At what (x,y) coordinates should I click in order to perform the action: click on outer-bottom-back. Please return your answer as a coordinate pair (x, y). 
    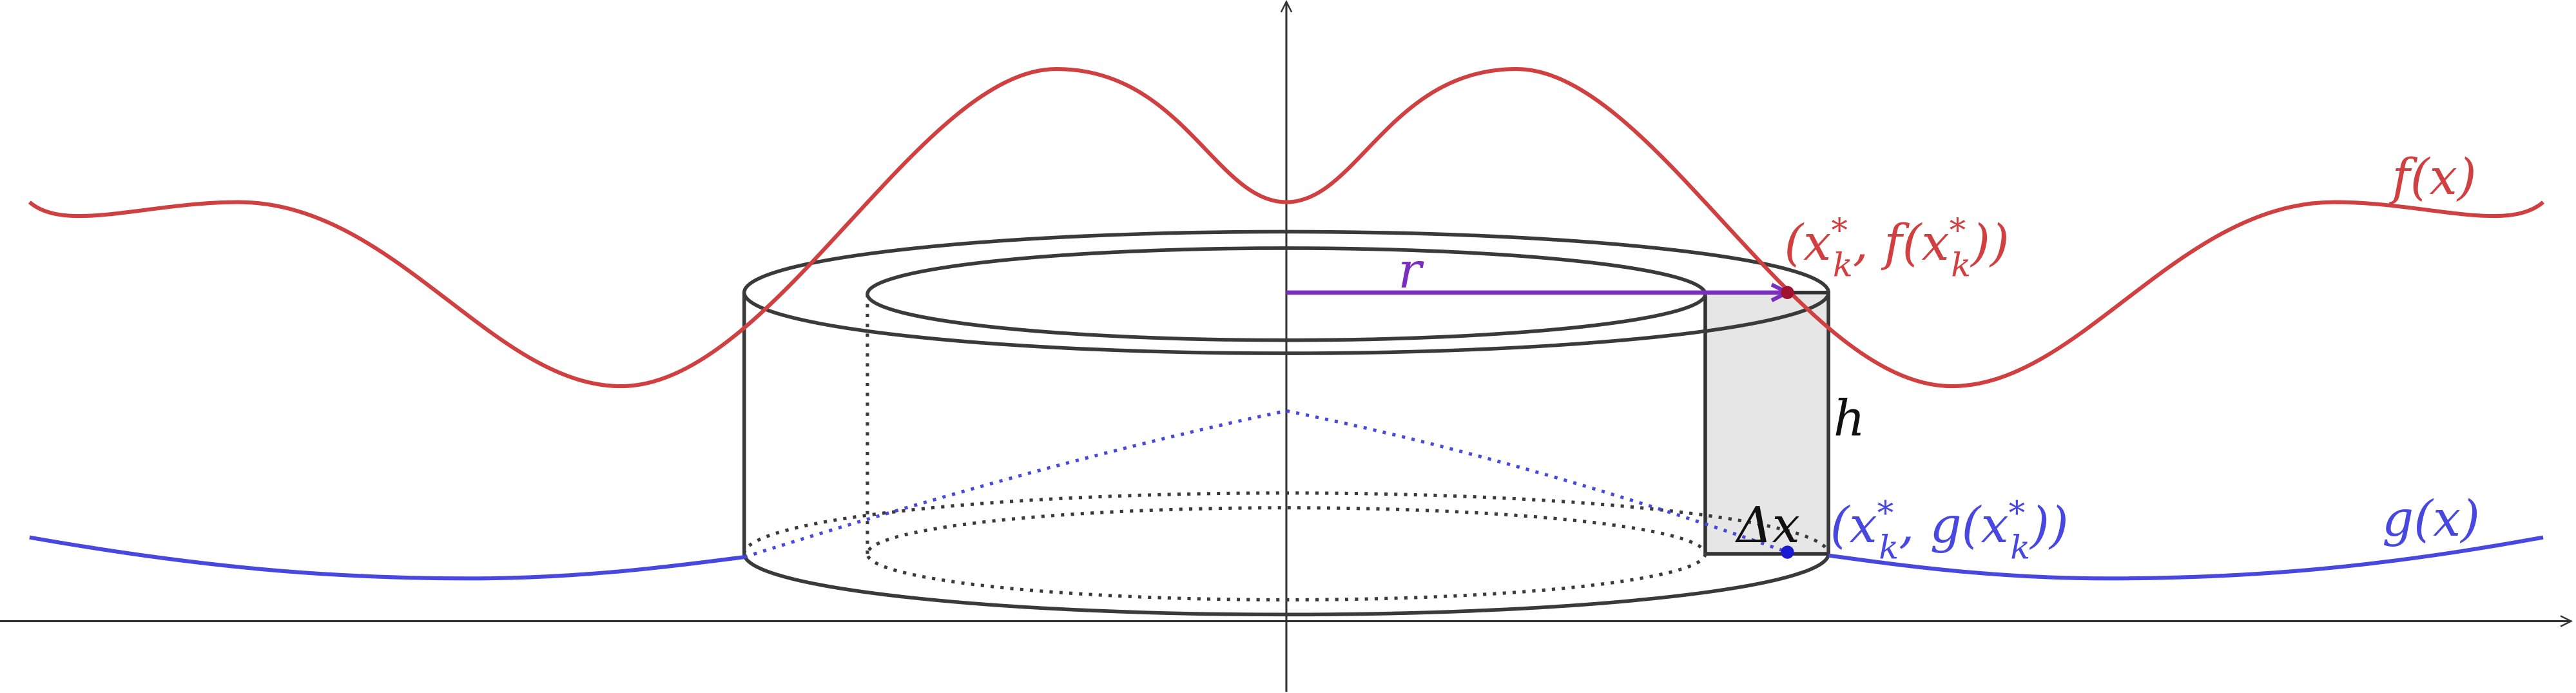
    Looking at the image, I should click on (1286, 522).